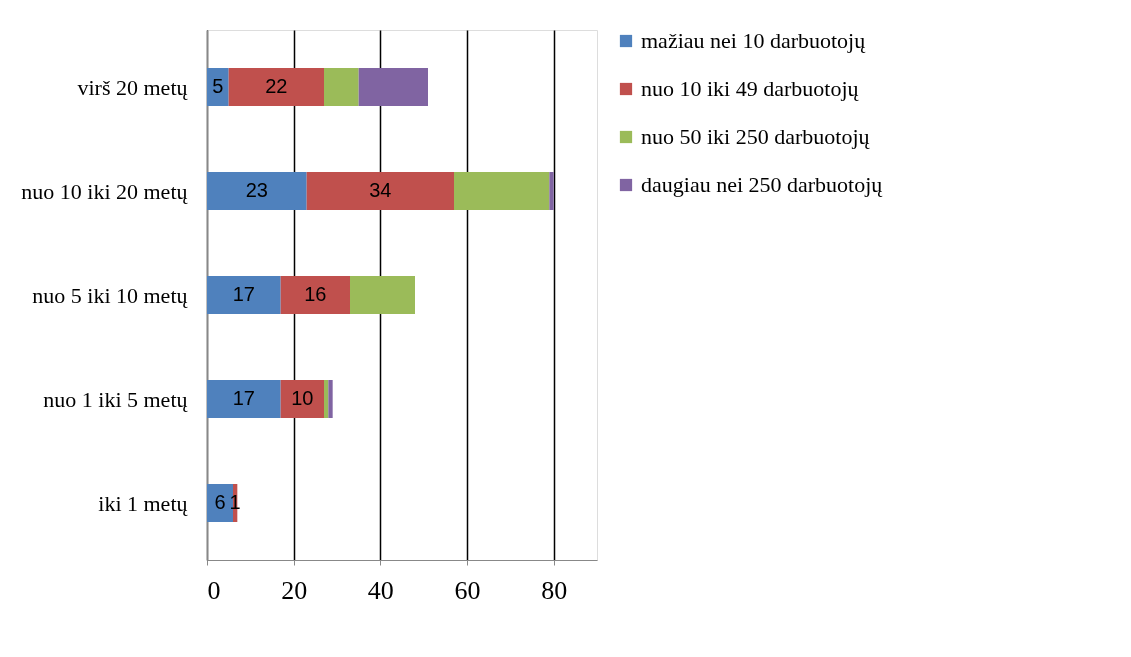  What do you see at coordinates (754, 40) in the screenshot?
I see `legend-label: mažiau nei 10 darbuotojų` at bounding box center [754, 40].